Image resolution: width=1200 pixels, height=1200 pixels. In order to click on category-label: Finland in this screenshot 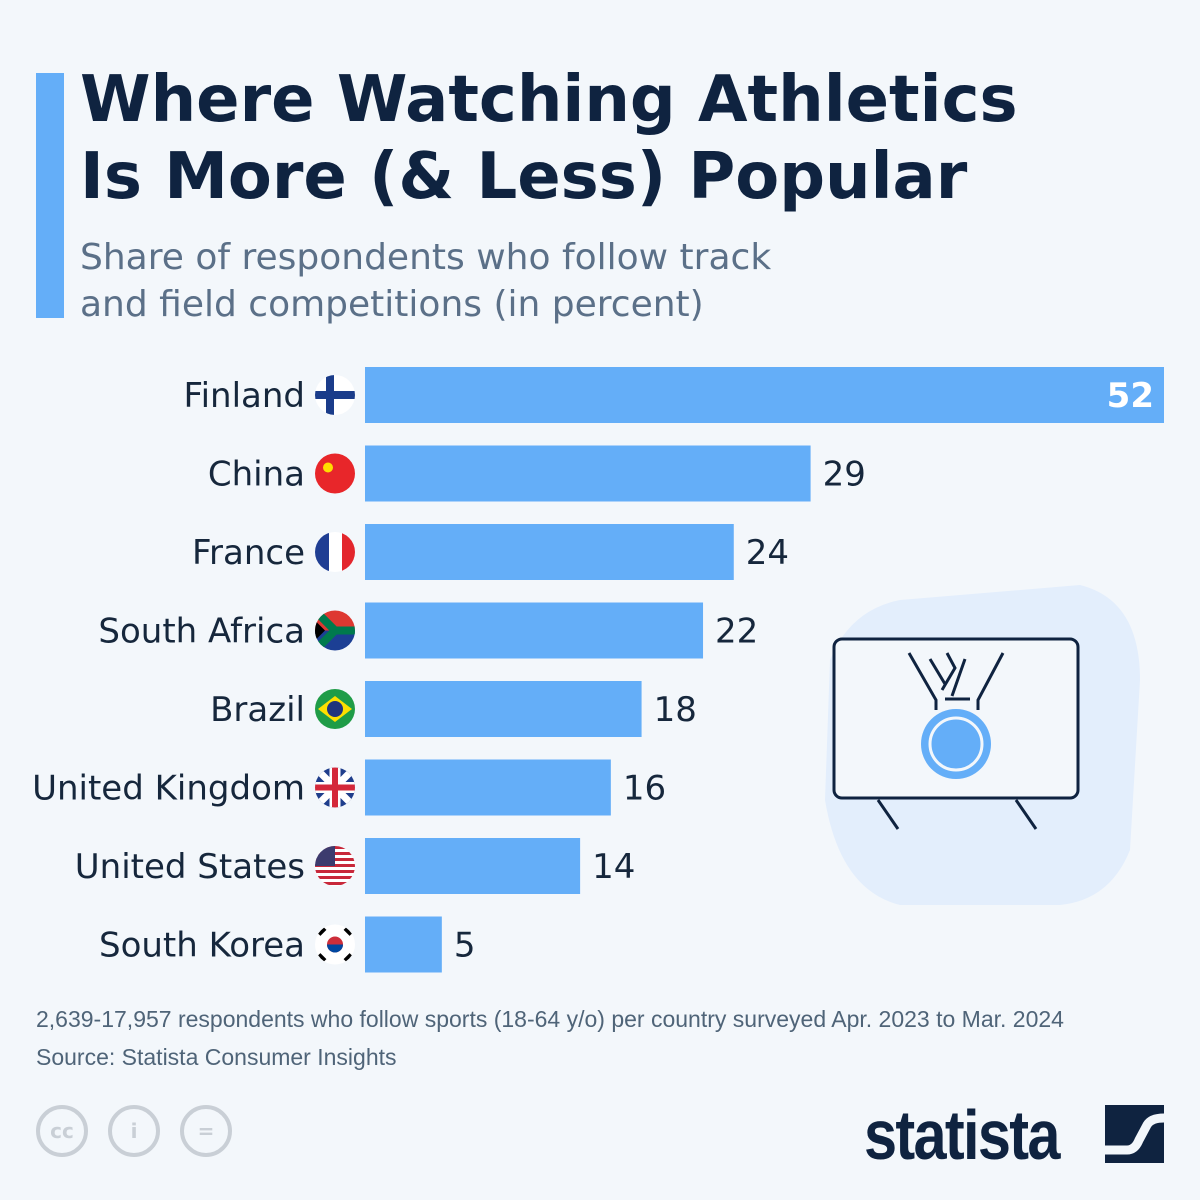, I will do `click(245, 396)`.